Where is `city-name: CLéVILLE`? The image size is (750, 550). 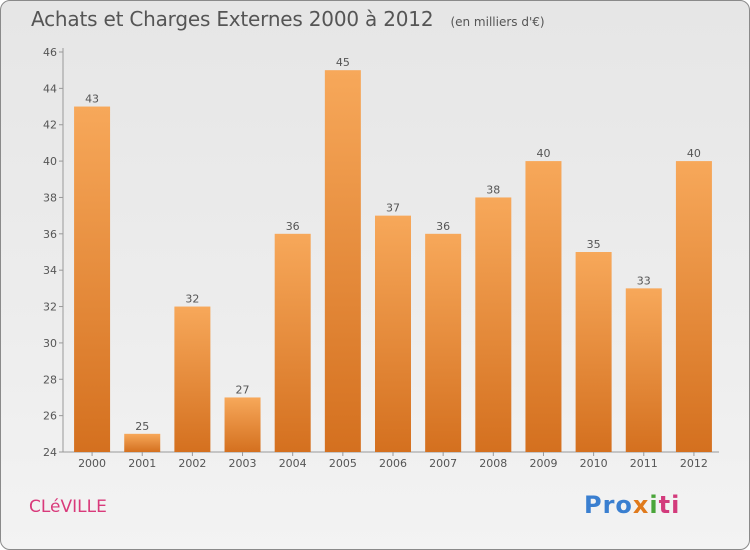 city-name: CLéVILLE is located at coordinates (68, 507).